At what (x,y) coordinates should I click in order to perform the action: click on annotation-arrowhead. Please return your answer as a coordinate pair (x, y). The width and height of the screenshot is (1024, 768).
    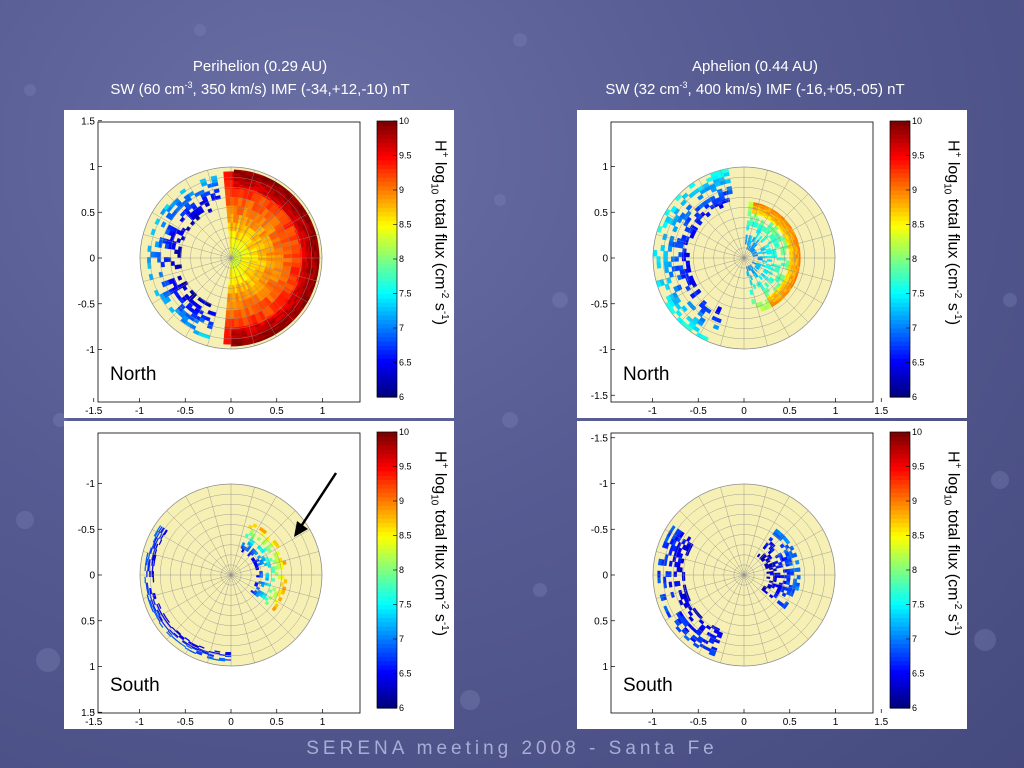
    Looking at the image, I should click on (301, 529).